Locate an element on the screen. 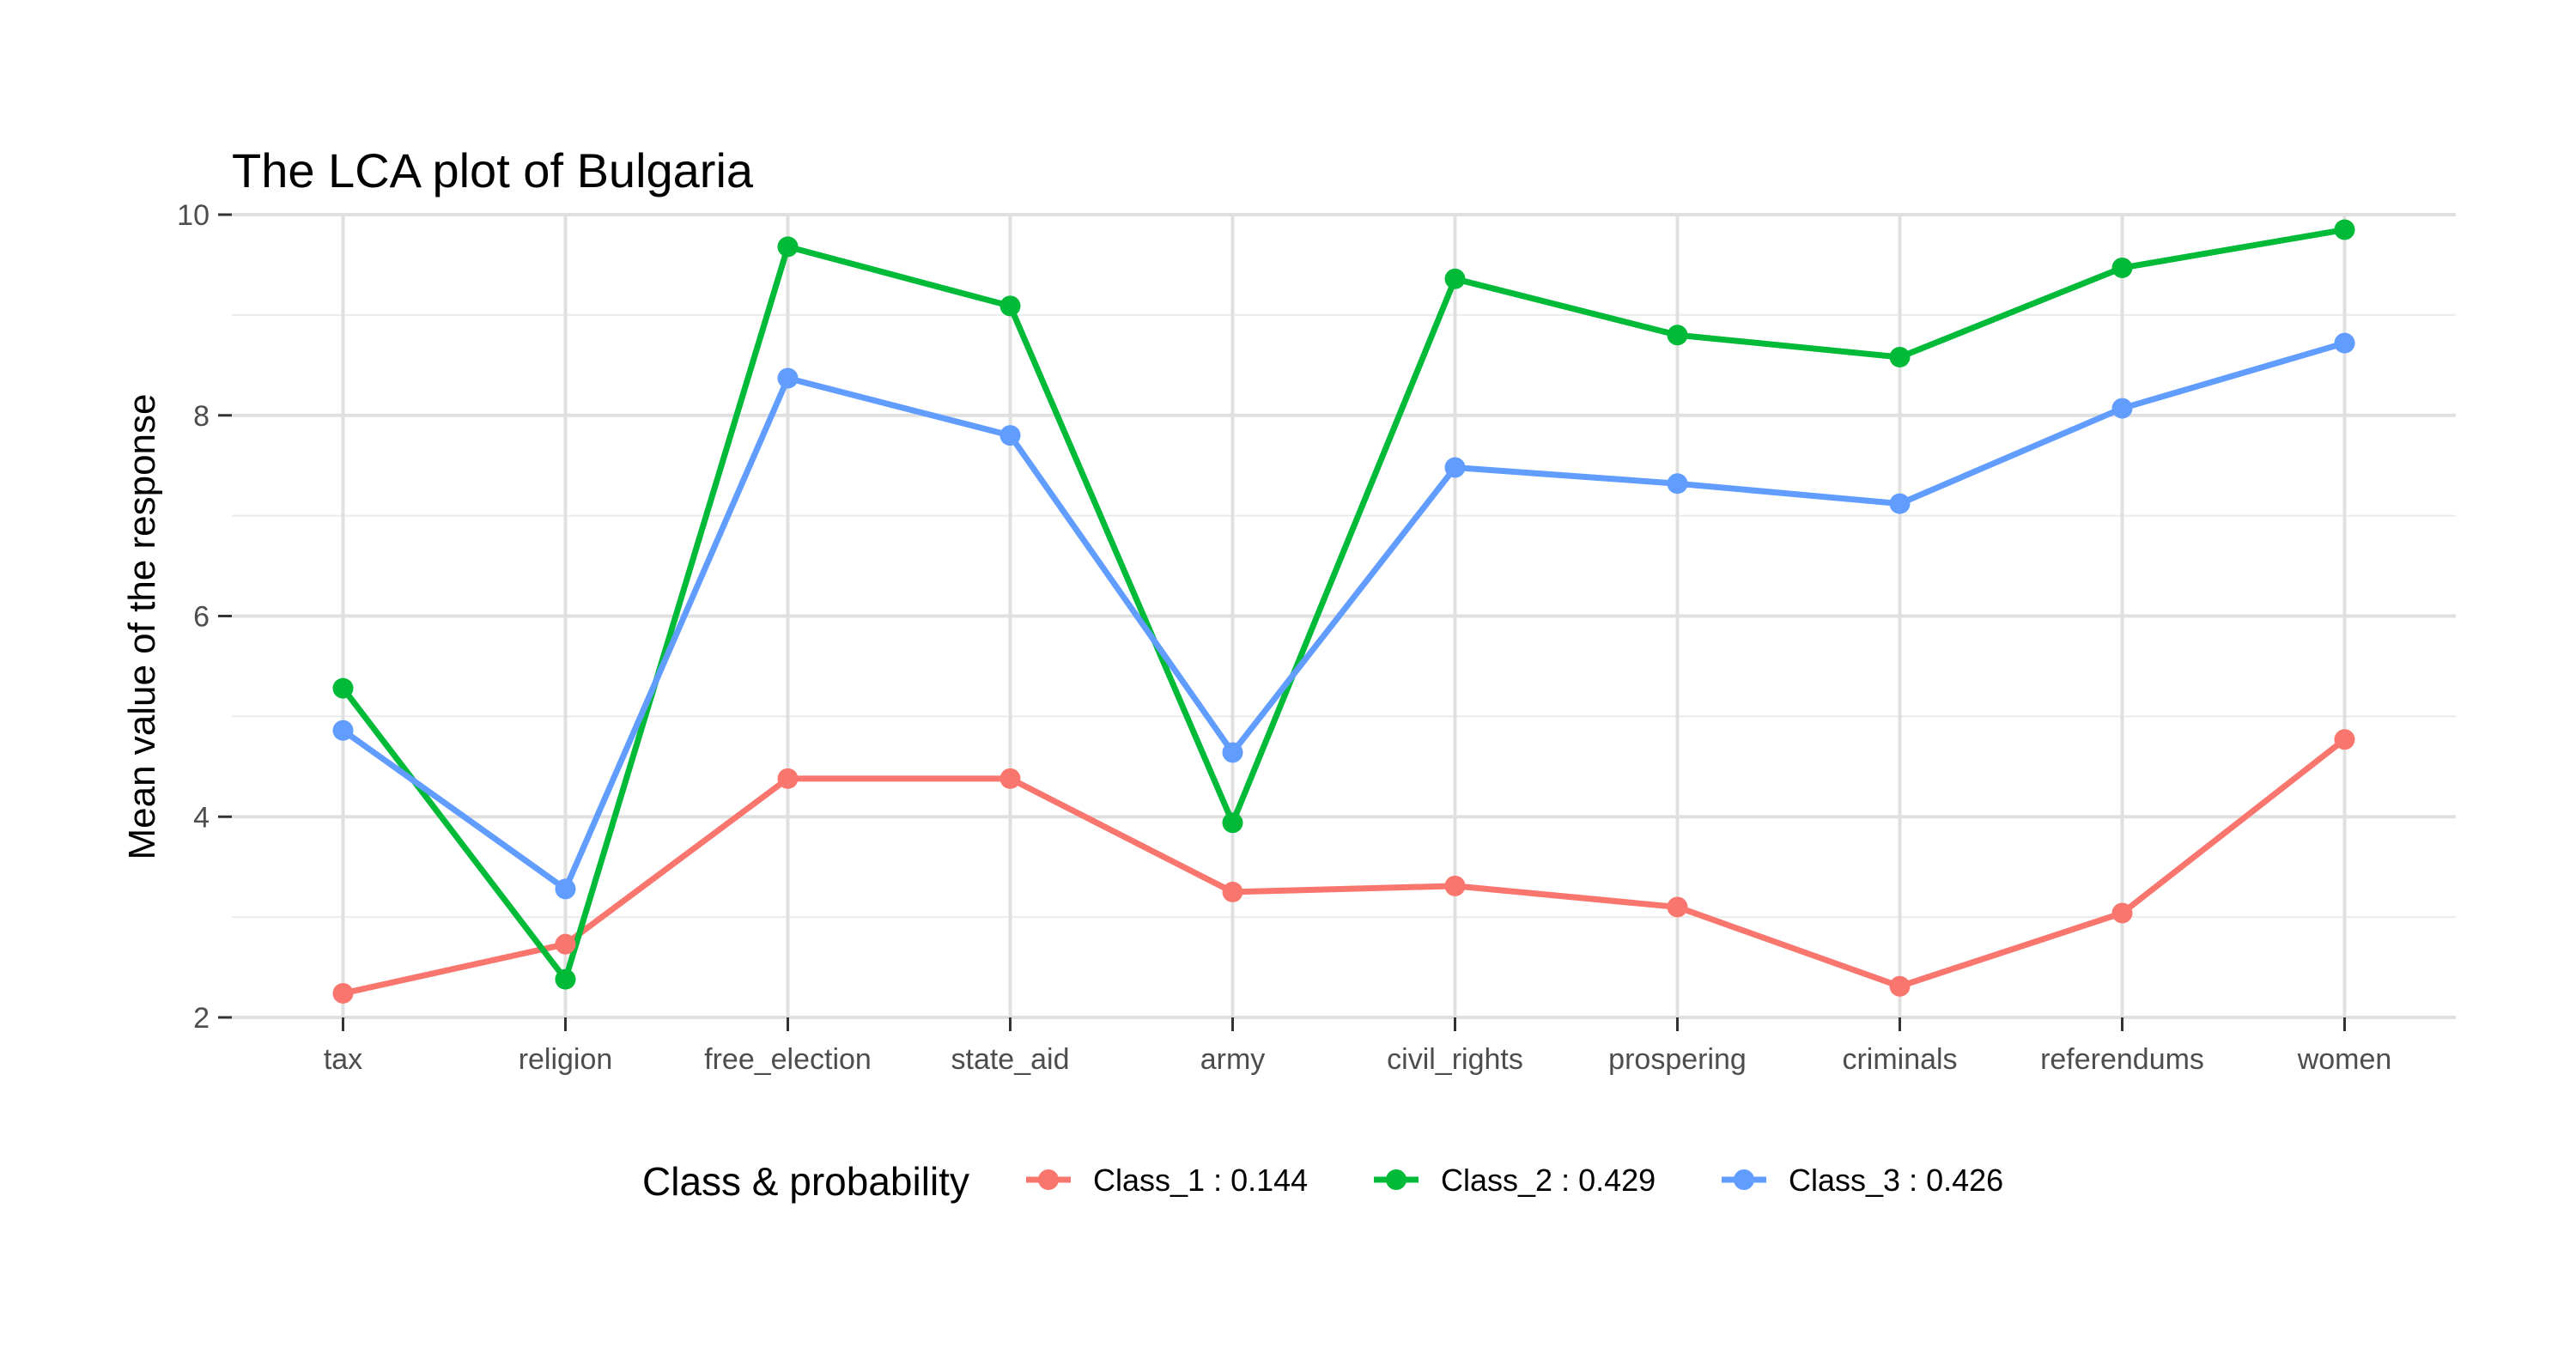 This screenshot has height=1366, width=2576. series-line is located at coordinates (1344, 866).